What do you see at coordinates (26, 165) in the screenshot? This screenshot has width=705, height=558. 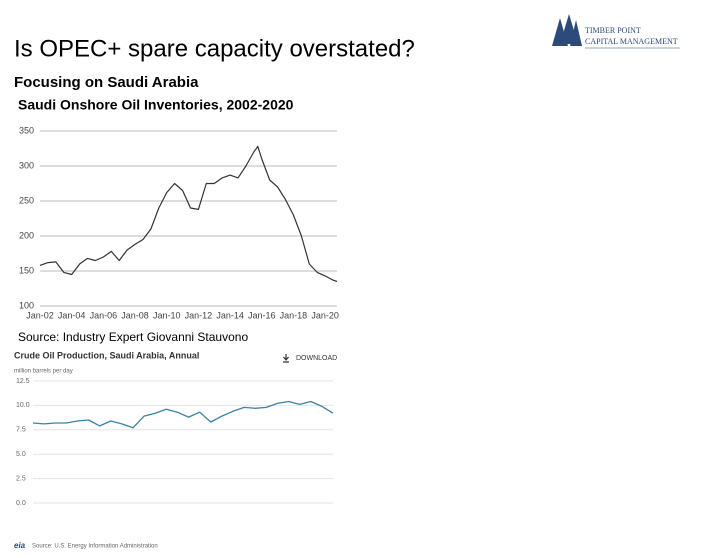 I see `y-tick-label: 300` at bounding box center [26, 165].